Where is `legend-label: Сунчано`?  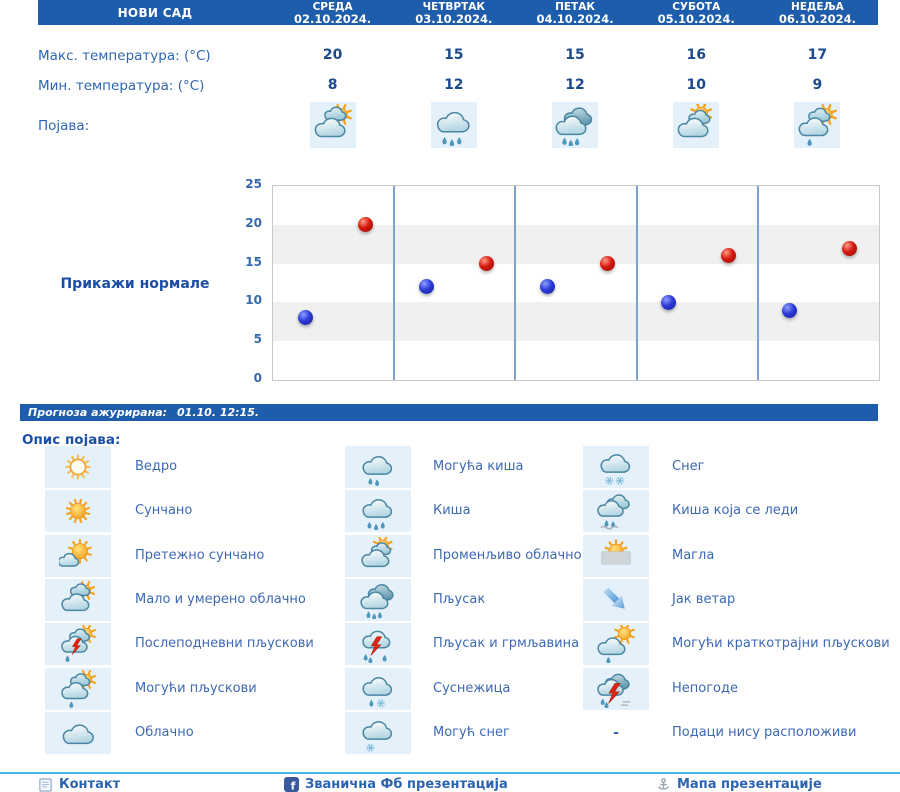
legend-label: Сунчано is located at coordinates (164, 511).